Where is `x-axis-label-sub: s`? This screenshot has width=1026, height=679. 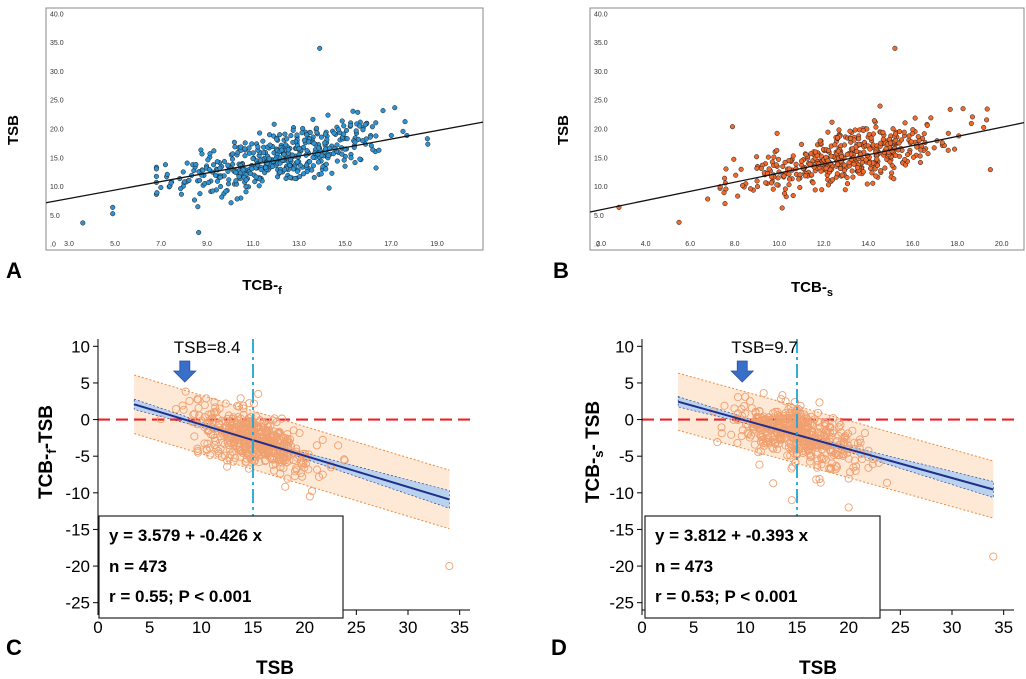 x-axis-label-sub: s is located at coordinates (830, 293).